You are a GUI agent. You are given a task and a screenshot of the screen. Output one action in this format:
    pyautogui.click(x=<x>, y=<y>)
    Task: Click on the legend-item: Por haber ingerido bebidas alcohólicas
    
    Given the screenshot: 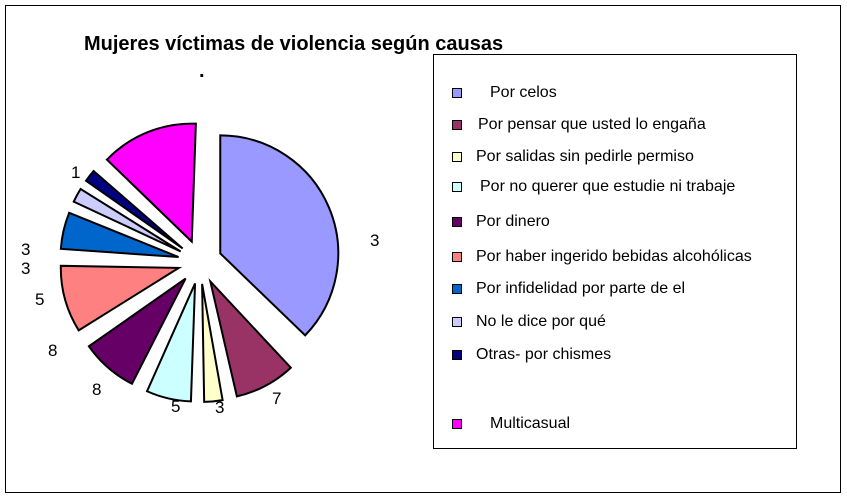 What is the action you would take?
    pyautogui.click(x=602, y=257)
    